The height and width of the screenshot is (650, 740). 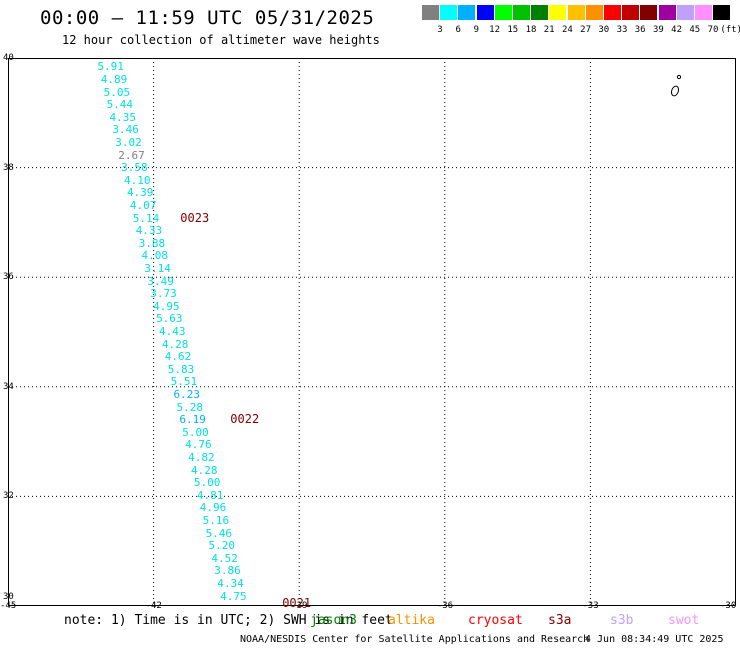 I want to click on swh-value: 4.34, so click(x=230, y=584).